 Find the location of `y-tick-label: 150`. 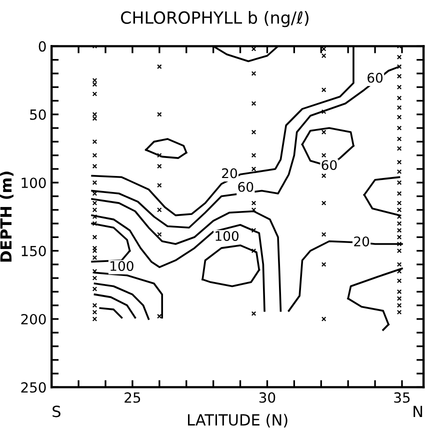

y-tick-label: 150 is located at coordinates (34, 251).